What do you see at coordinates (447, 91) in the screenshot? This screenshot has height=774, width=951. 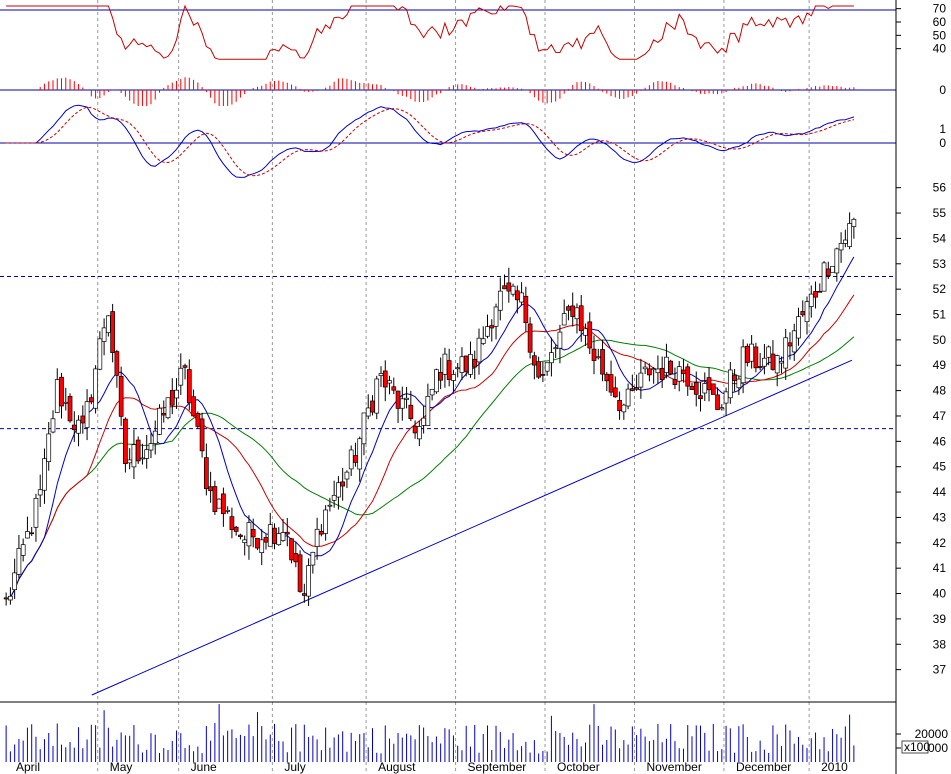 I see `histogram-bars` at bounding box center [447, 91].